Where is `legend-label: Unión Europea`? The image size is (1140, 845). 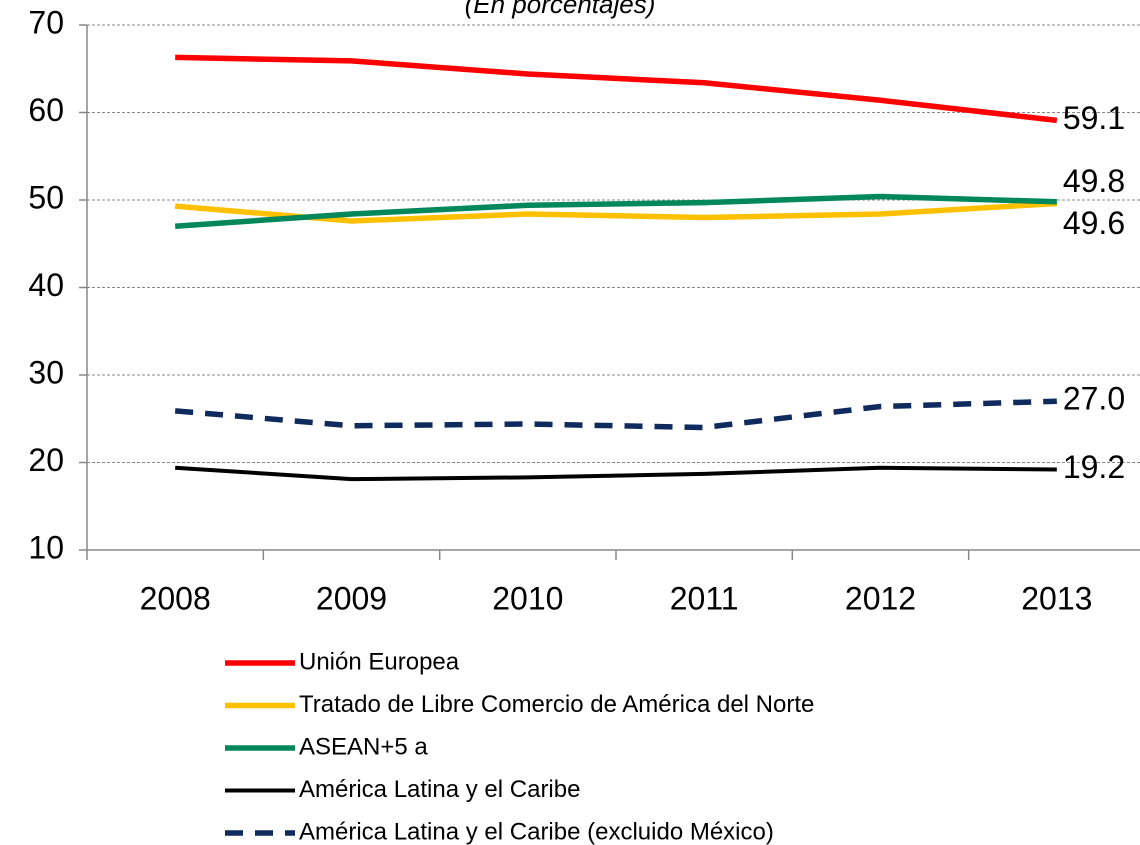
legend-label: Unión Europea is located at coordinates (379, 661).